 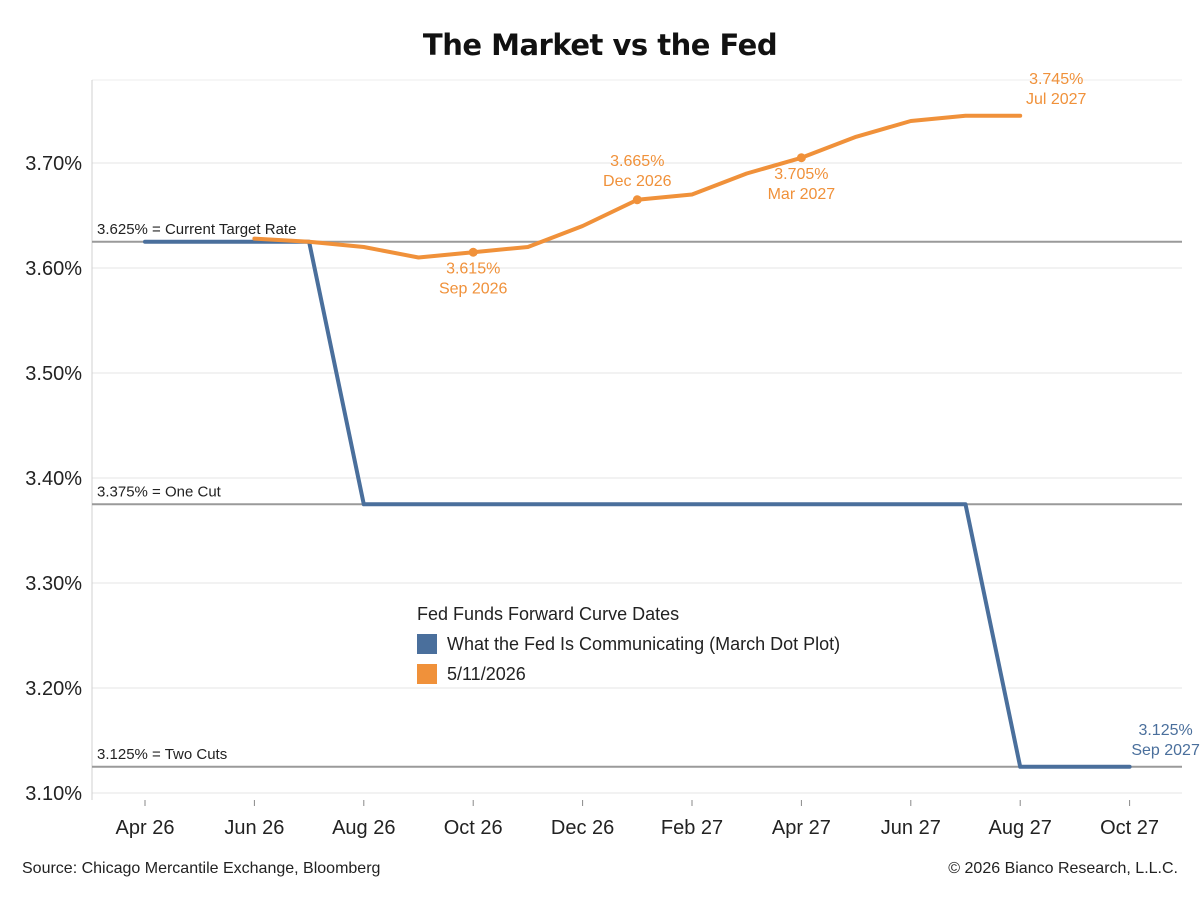 What do you see at coordinates (473, 828) in the screenshot?
I see `x-tick-label: Oct 26` at bounding box center [473, 828].